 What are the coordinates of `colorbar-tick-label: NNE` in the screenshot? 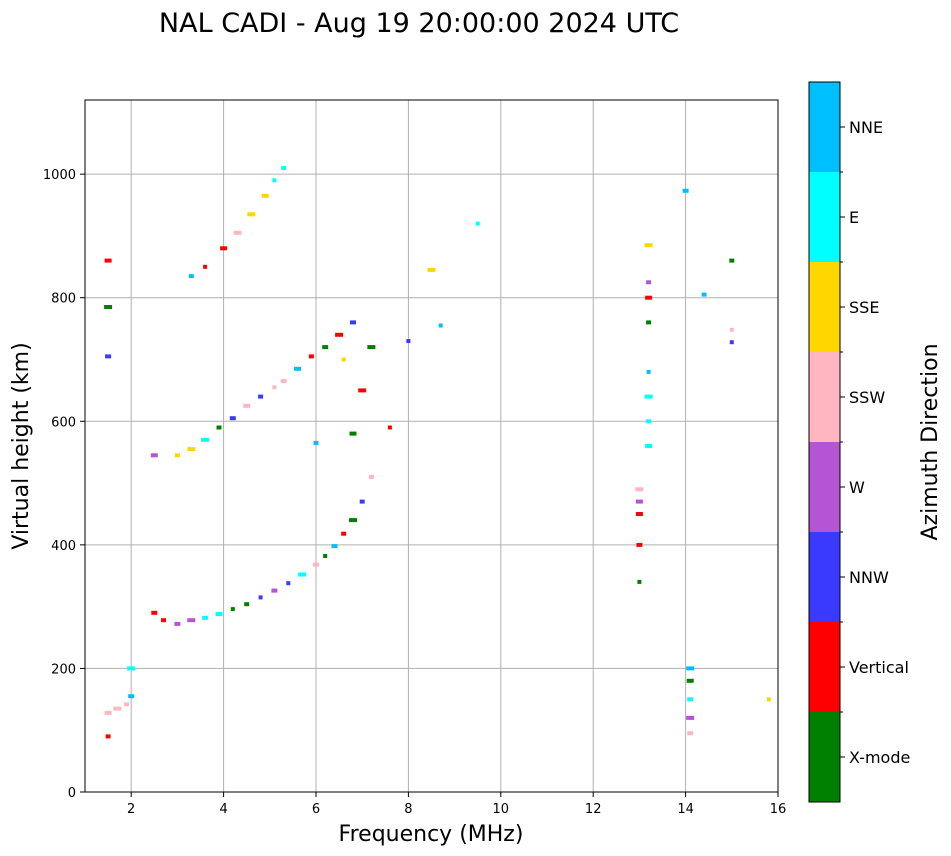 It's located at (866, 127).